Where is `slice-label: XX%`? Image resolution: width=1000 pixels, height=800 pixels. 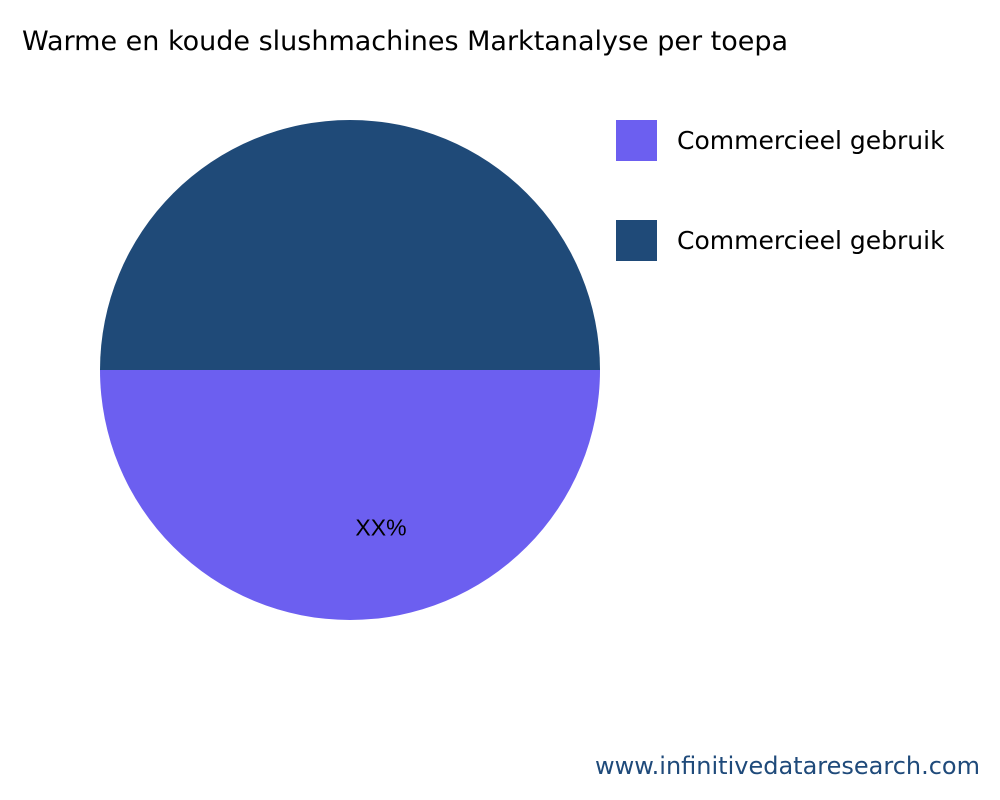
slice-label: XX% is located at coordinates (380, 528).